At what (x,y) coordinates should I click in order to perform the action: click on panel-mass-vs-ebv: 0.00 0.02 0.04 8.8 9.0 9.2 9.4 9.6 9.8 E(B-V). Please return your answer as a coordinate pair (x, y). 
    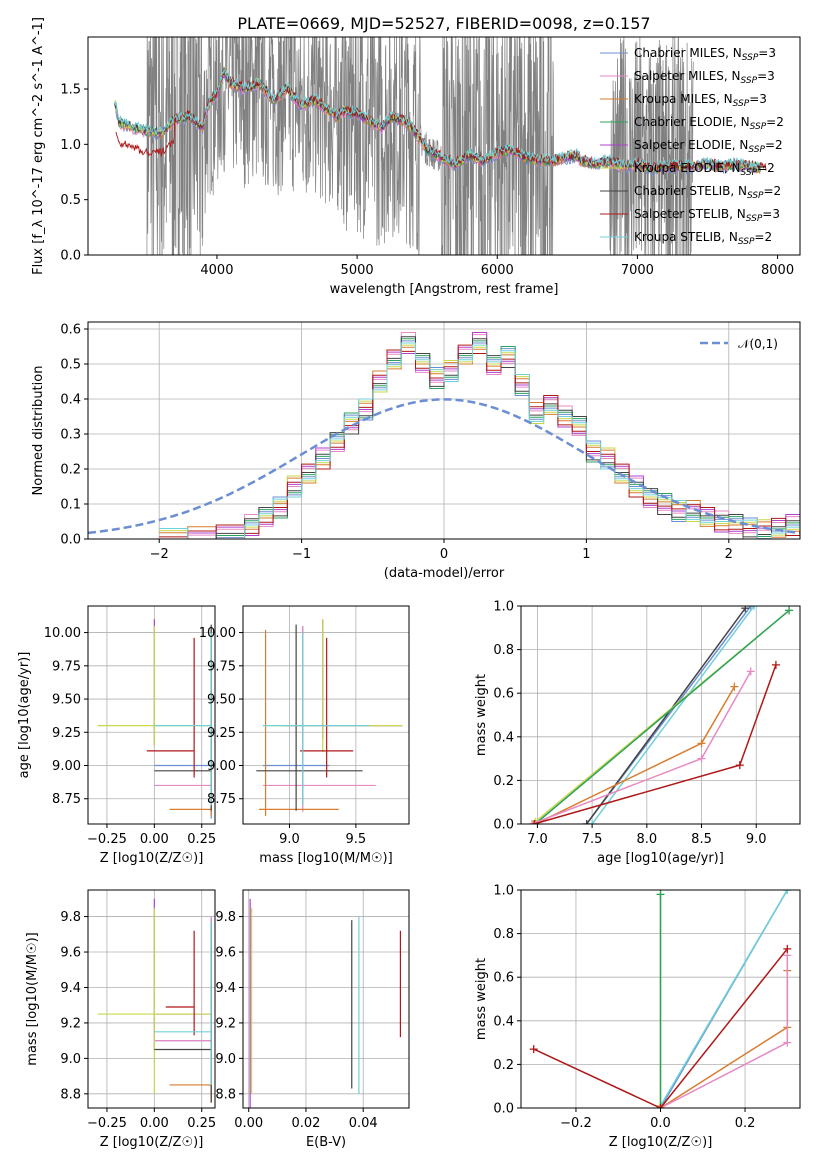
    Looking at the image, I should click on (312, 1019).